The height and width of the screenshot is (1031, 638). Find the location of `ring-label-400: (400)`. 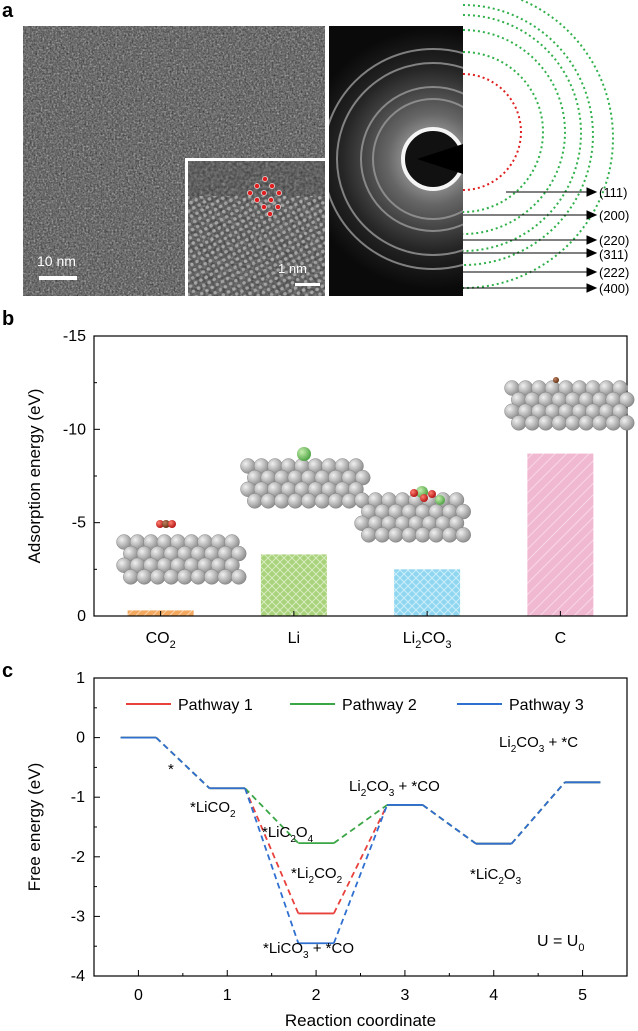

ring-label-400: (400) is located at coordinates (614, 288).